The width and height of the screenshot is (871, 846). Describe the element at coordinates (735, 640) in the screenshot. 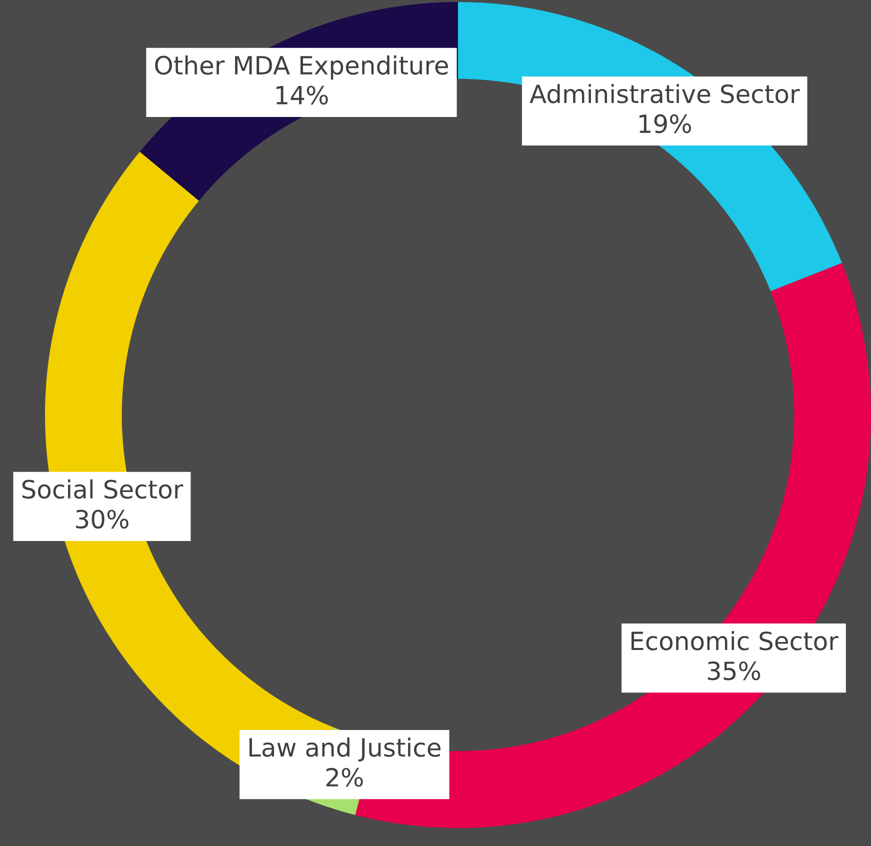

I see `slice-label: Economic Sector` at that location.